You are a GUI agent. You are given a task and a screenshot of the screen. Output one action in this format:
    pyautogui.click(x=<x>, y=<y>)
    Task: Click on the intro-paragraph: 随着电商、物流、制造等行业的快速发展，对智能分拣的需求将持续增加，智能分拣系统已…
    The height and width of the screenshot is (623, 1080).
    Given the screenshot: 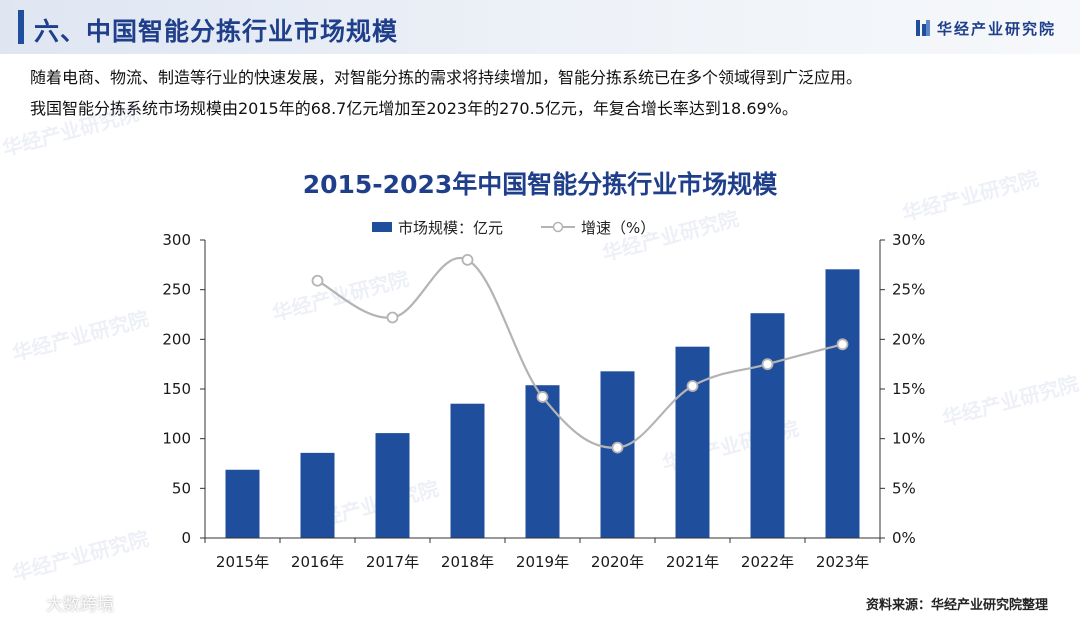 What is the action you would take?
    pyautogui.click(x=545, y=93)
    